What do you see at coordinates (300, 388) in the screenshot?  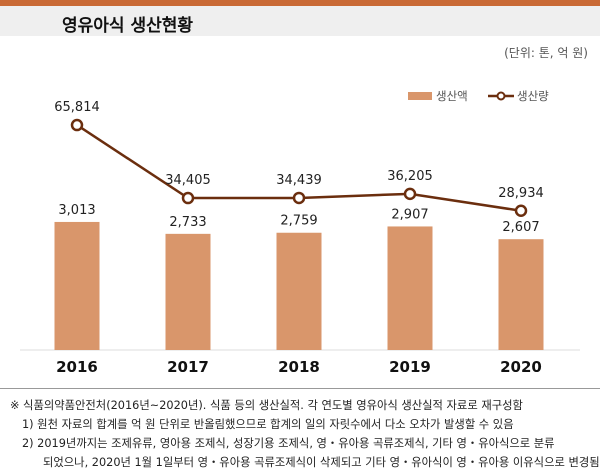 I see `divider` at bounding box center [300, 388].